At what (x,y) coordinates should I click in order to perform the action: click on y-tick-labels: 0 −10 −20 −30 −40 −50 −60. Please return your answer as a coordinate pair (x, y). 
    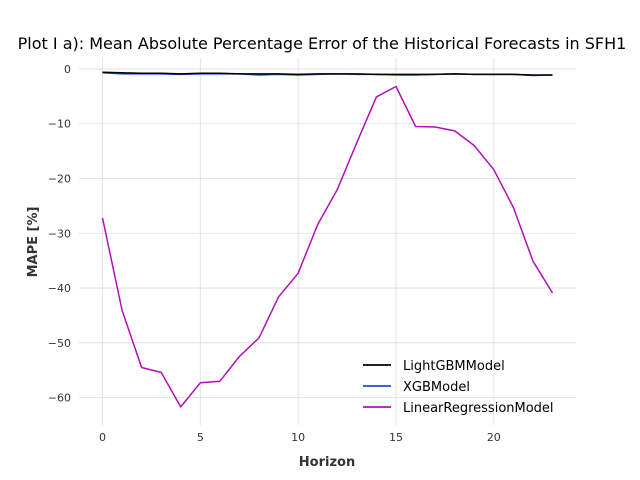
    Looking at the image, I should click on (59, 234).